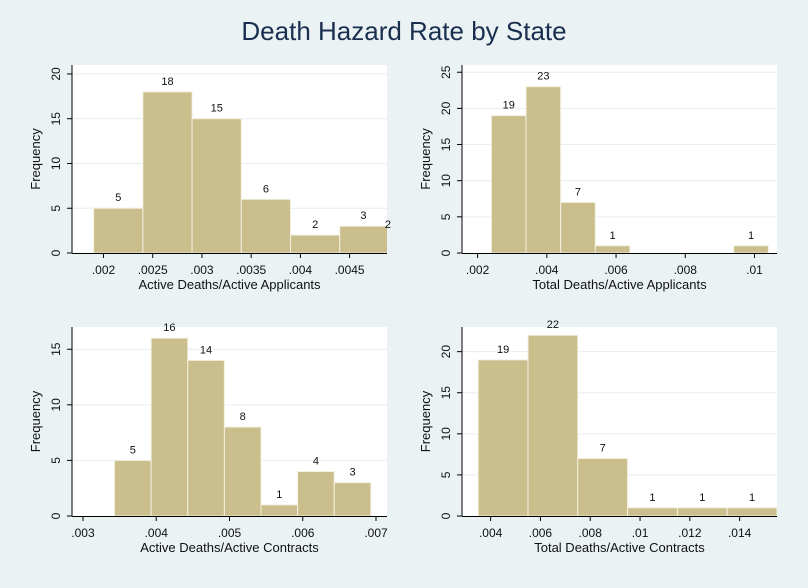  What do you see at coordinates (553, 325) in the screenshot?
I see `bar-value-label: 22` at bounding box center [553, 325].